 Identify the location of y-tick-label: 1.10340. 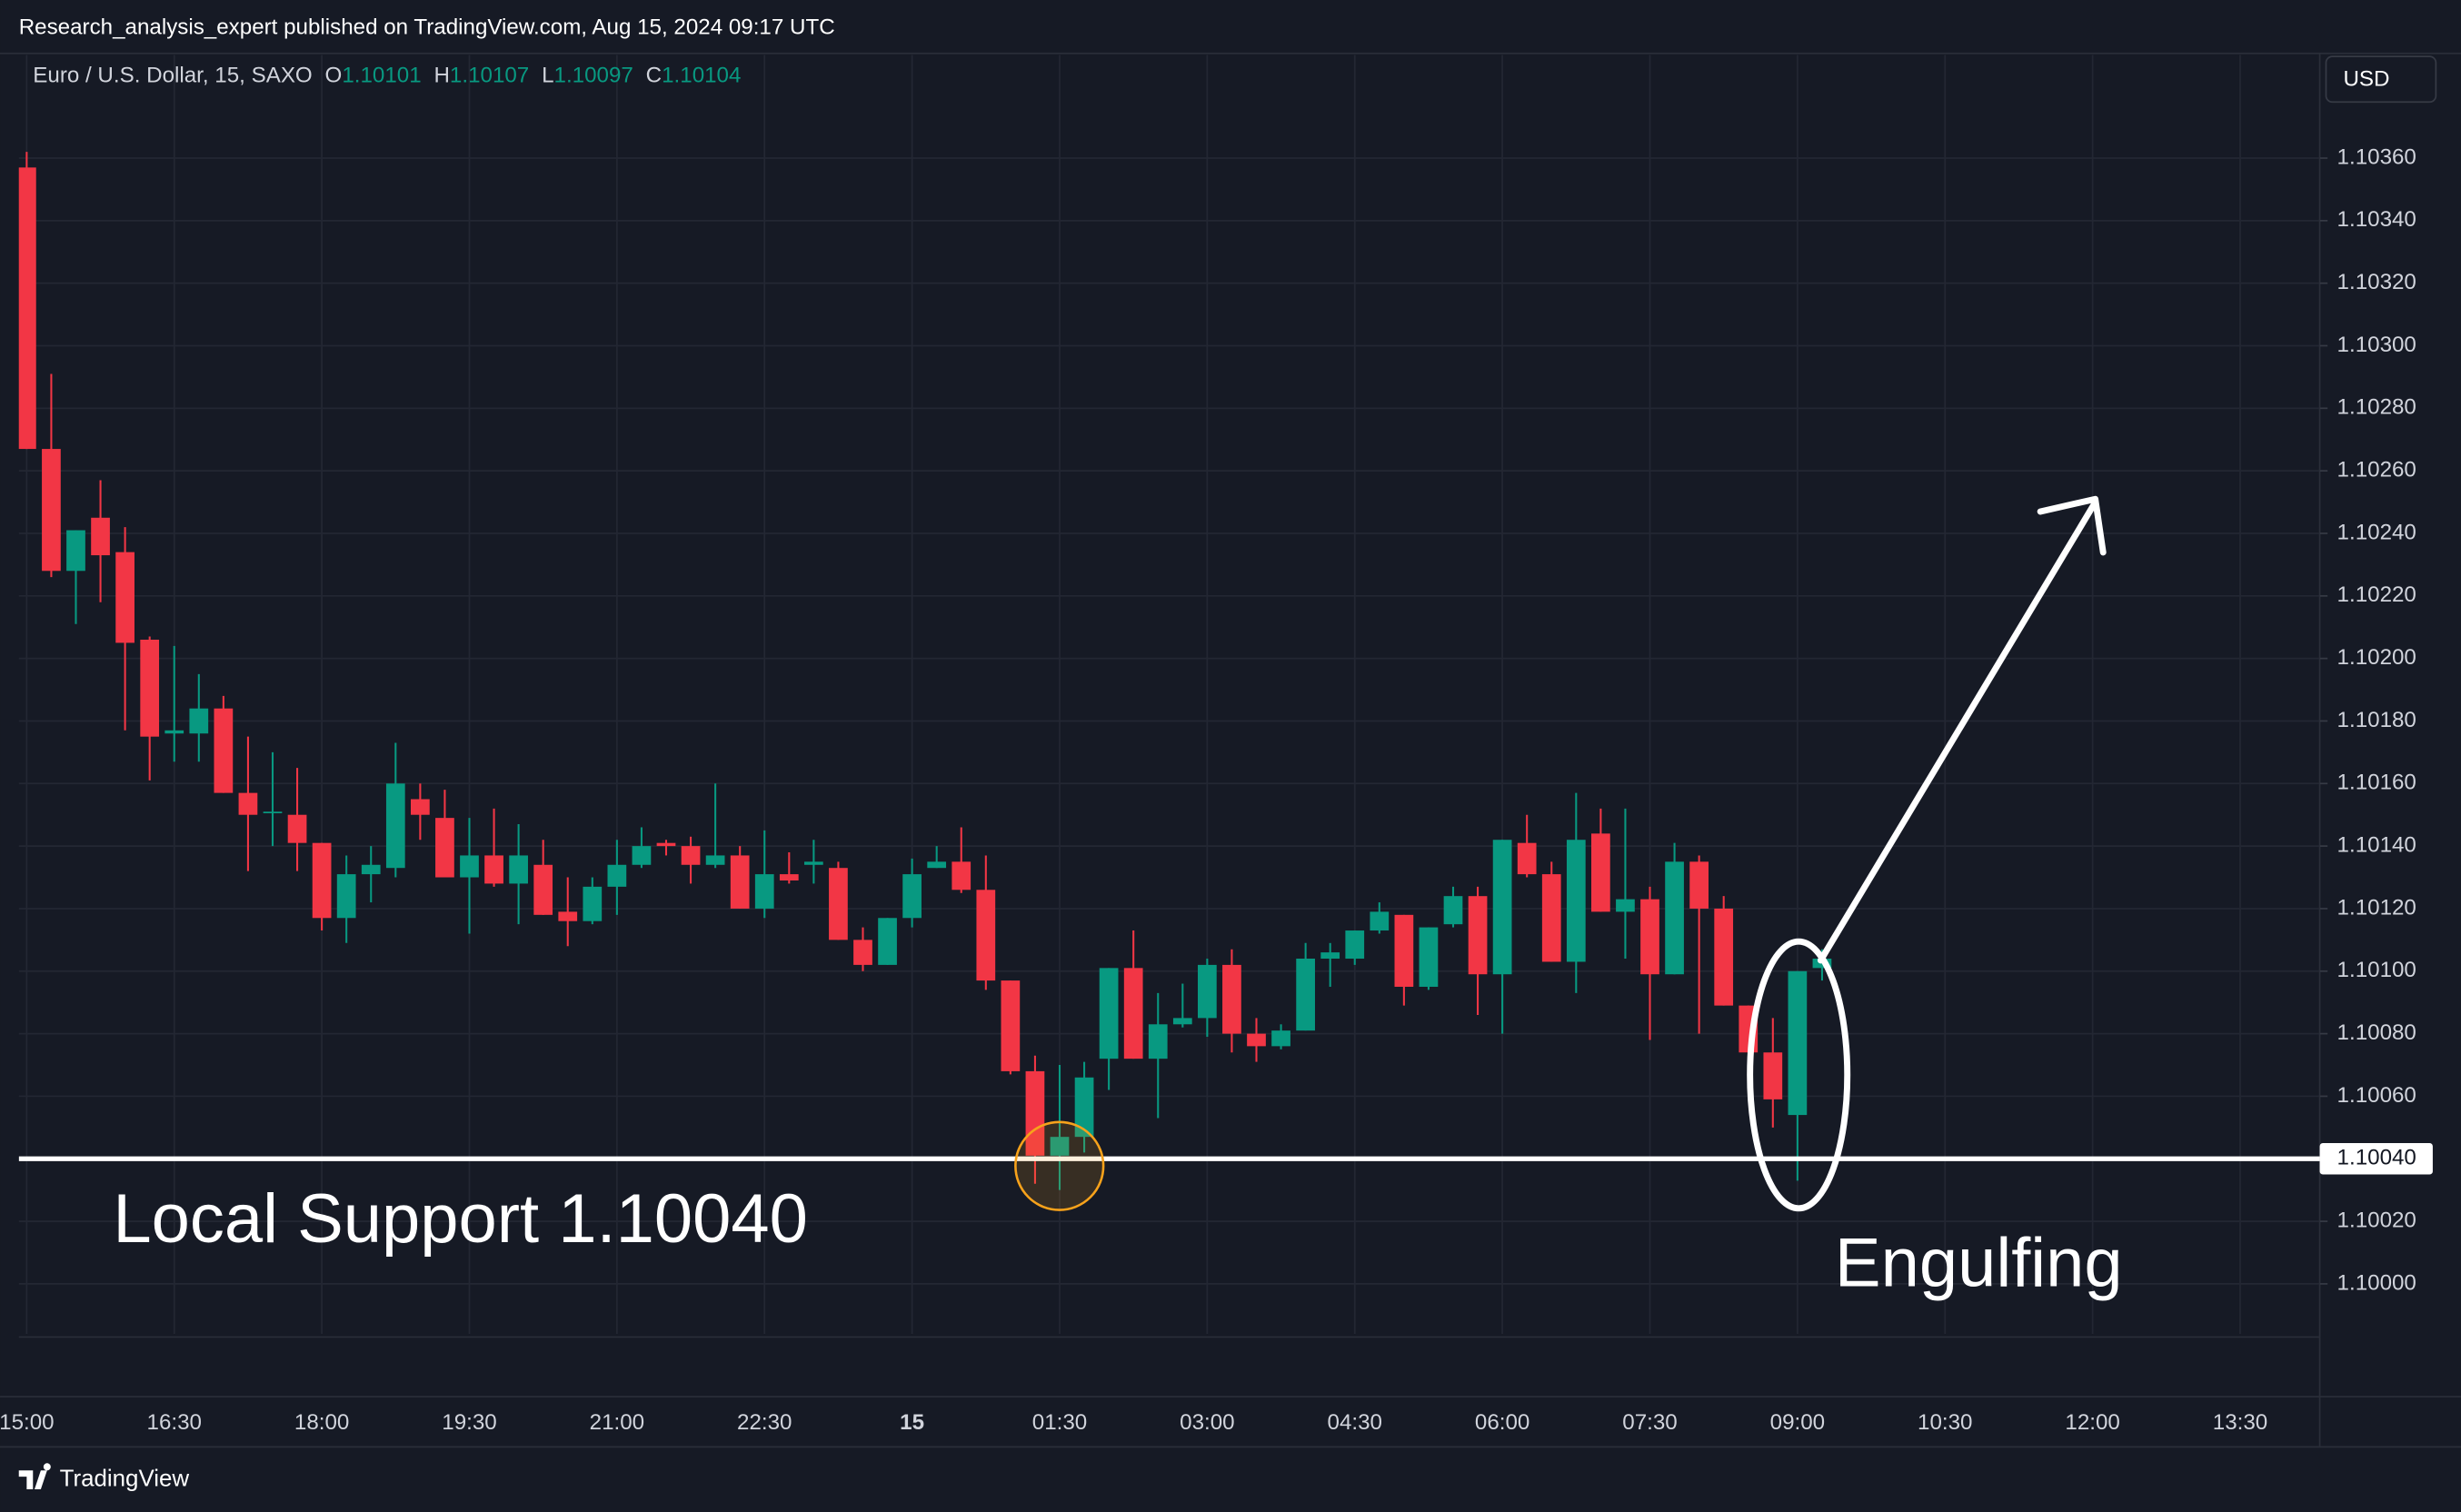
(2376, 219).